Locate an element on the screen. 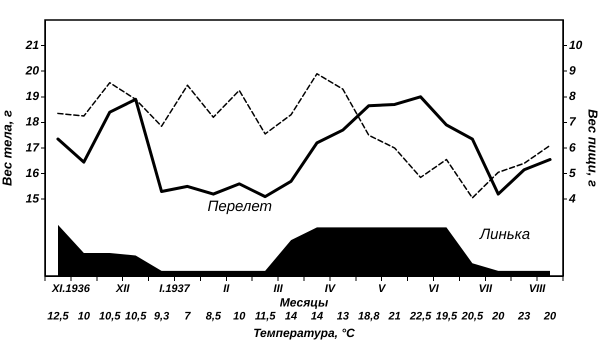 The image size is (600, 341). y2-tick-label: 8 is located at coordinates (572, 96).